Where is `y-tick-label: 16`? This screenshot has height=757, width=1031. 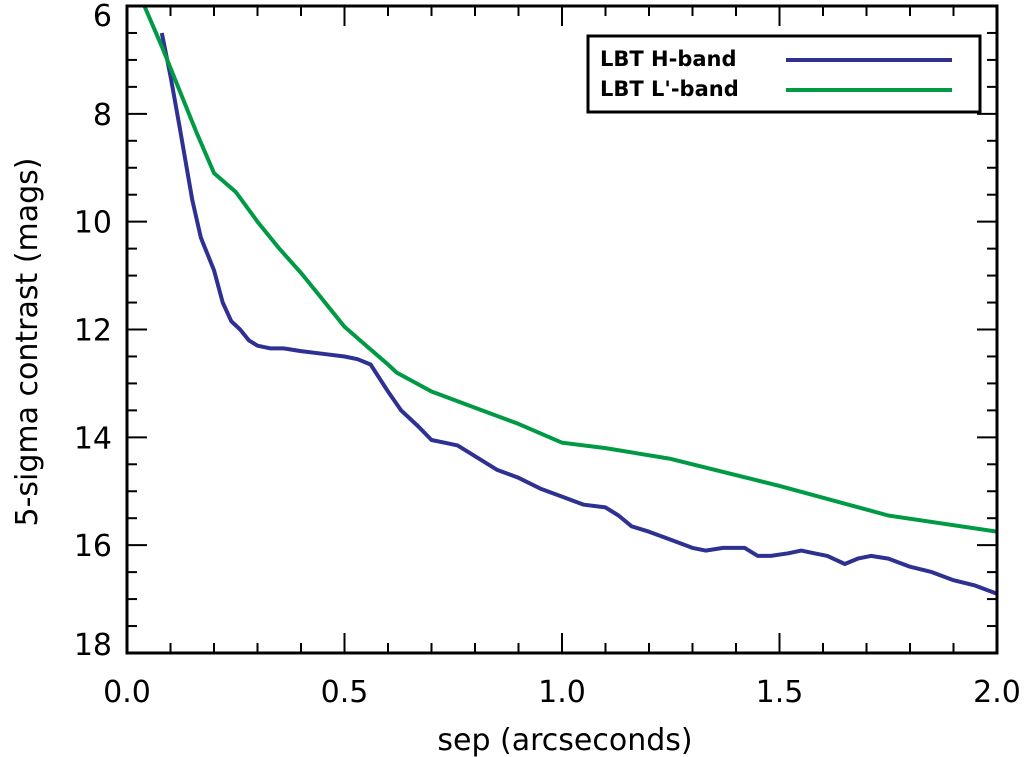
y-tick-label: 16 is located at coordinates (93, 546).